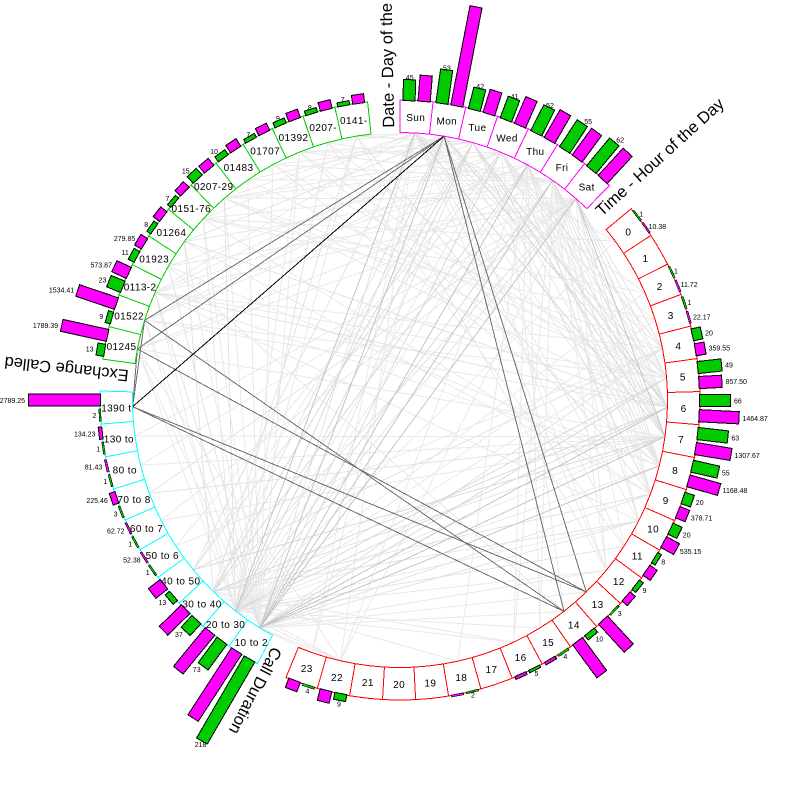 This screenshot has width=800, height=805. I want to click on svg-text: 218, so click(201, 745).